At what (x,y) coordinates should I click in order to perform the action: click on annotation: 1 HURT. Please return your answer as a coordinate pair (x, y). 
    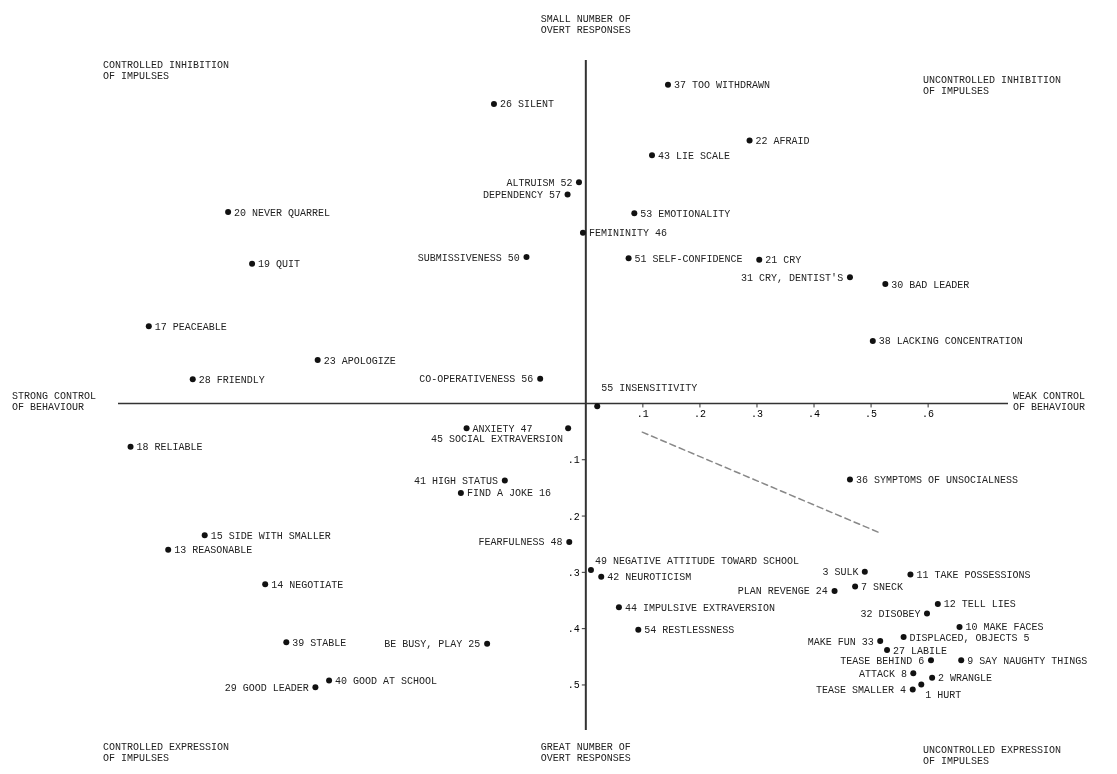
    Looking at the image, I should click on (943, 696).